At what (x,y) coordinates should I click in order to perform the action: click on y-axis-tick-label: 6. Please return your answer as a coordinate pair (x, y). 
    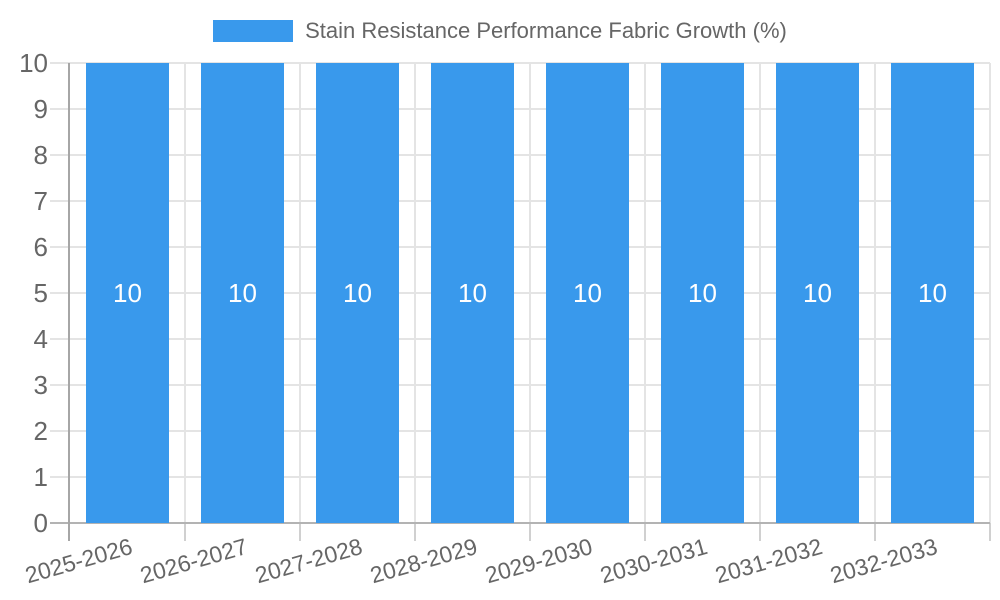
    Looking at the image, I should click on (40, 247).